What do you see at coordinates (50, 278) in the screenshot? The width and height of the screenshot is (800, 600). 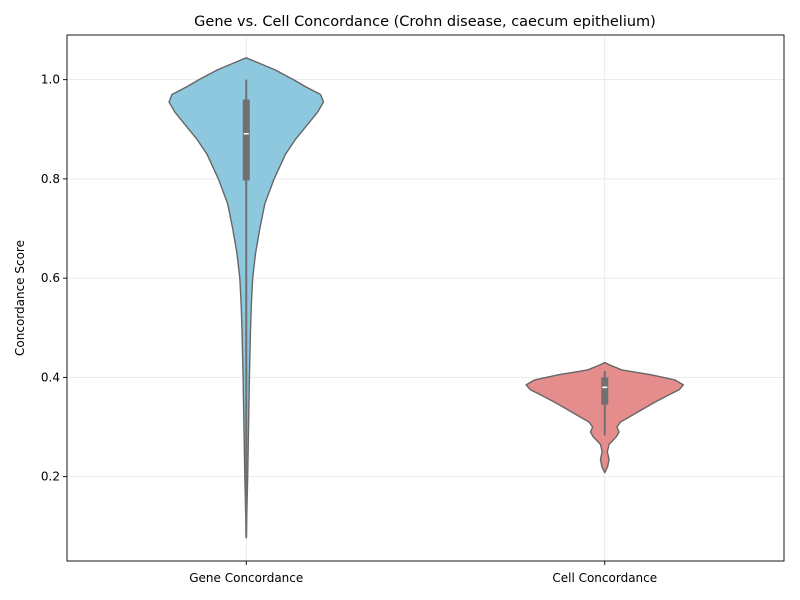 I see `y-tick-label: 0.6` at bounding box center [50, 278].